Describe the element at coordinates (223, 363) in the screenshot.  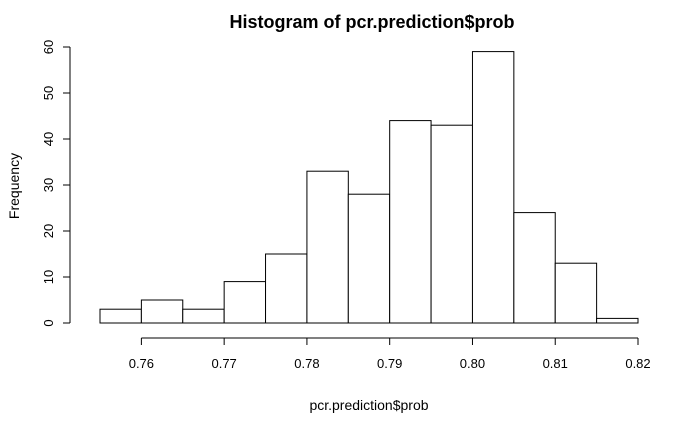
I see `x-tick-label-1: 0.77` at that location.